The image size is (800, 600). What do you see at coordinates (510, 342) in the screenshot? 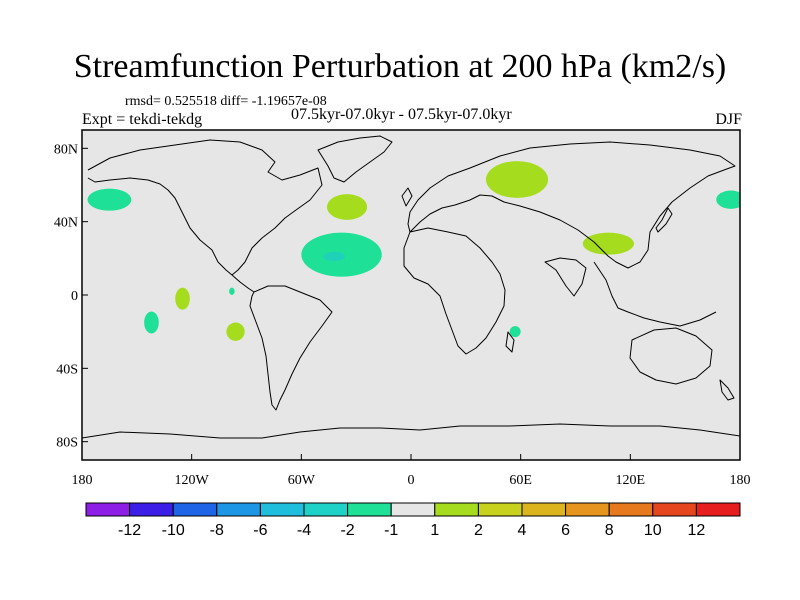
I see `coast-madagascar` at bounding box center [510, 342].